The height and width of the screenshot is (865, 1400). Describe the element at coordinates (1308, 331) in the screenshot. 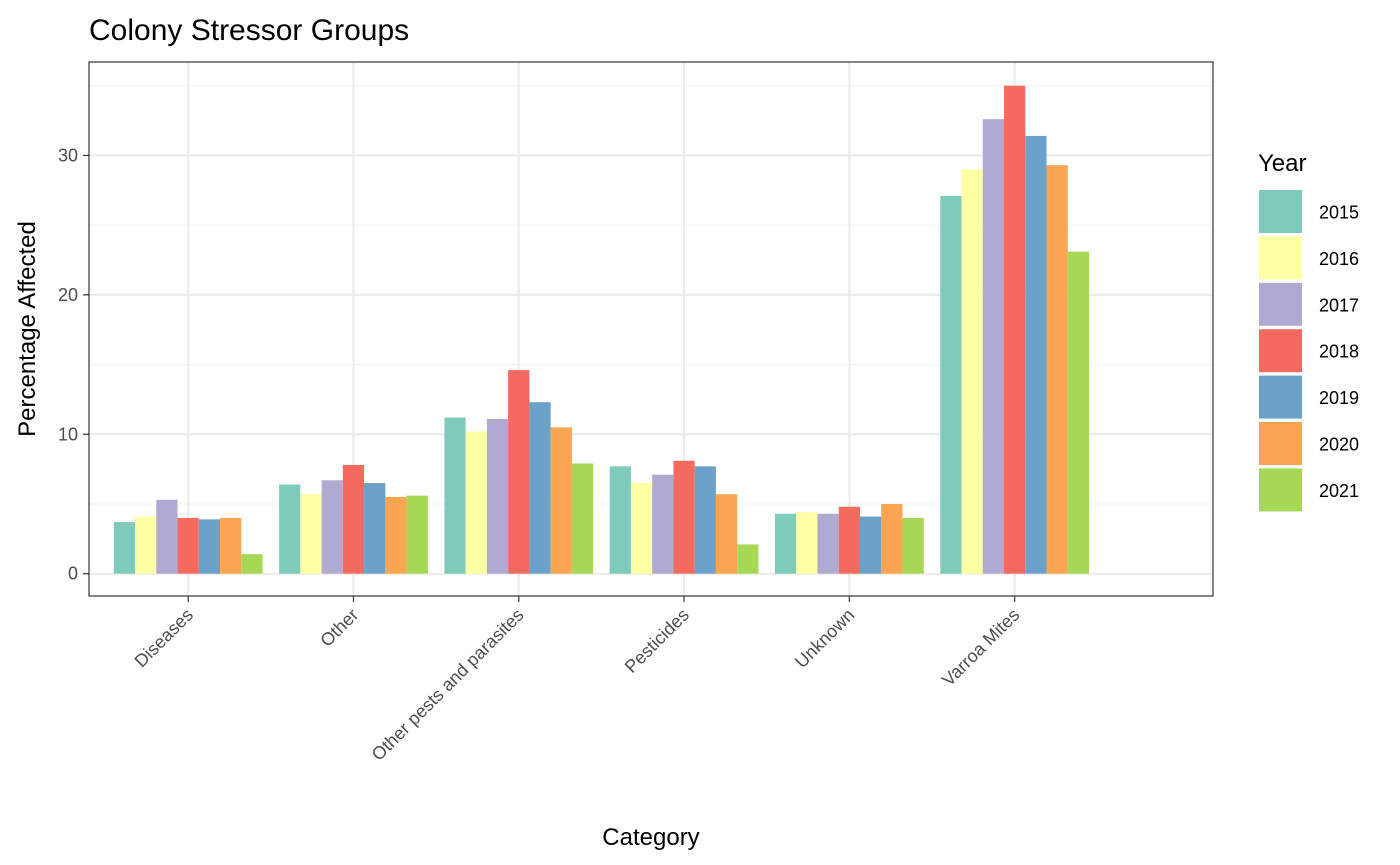

I see `legend: Year 2015 2016 2017 2018 2019 2020 2021` at that location.